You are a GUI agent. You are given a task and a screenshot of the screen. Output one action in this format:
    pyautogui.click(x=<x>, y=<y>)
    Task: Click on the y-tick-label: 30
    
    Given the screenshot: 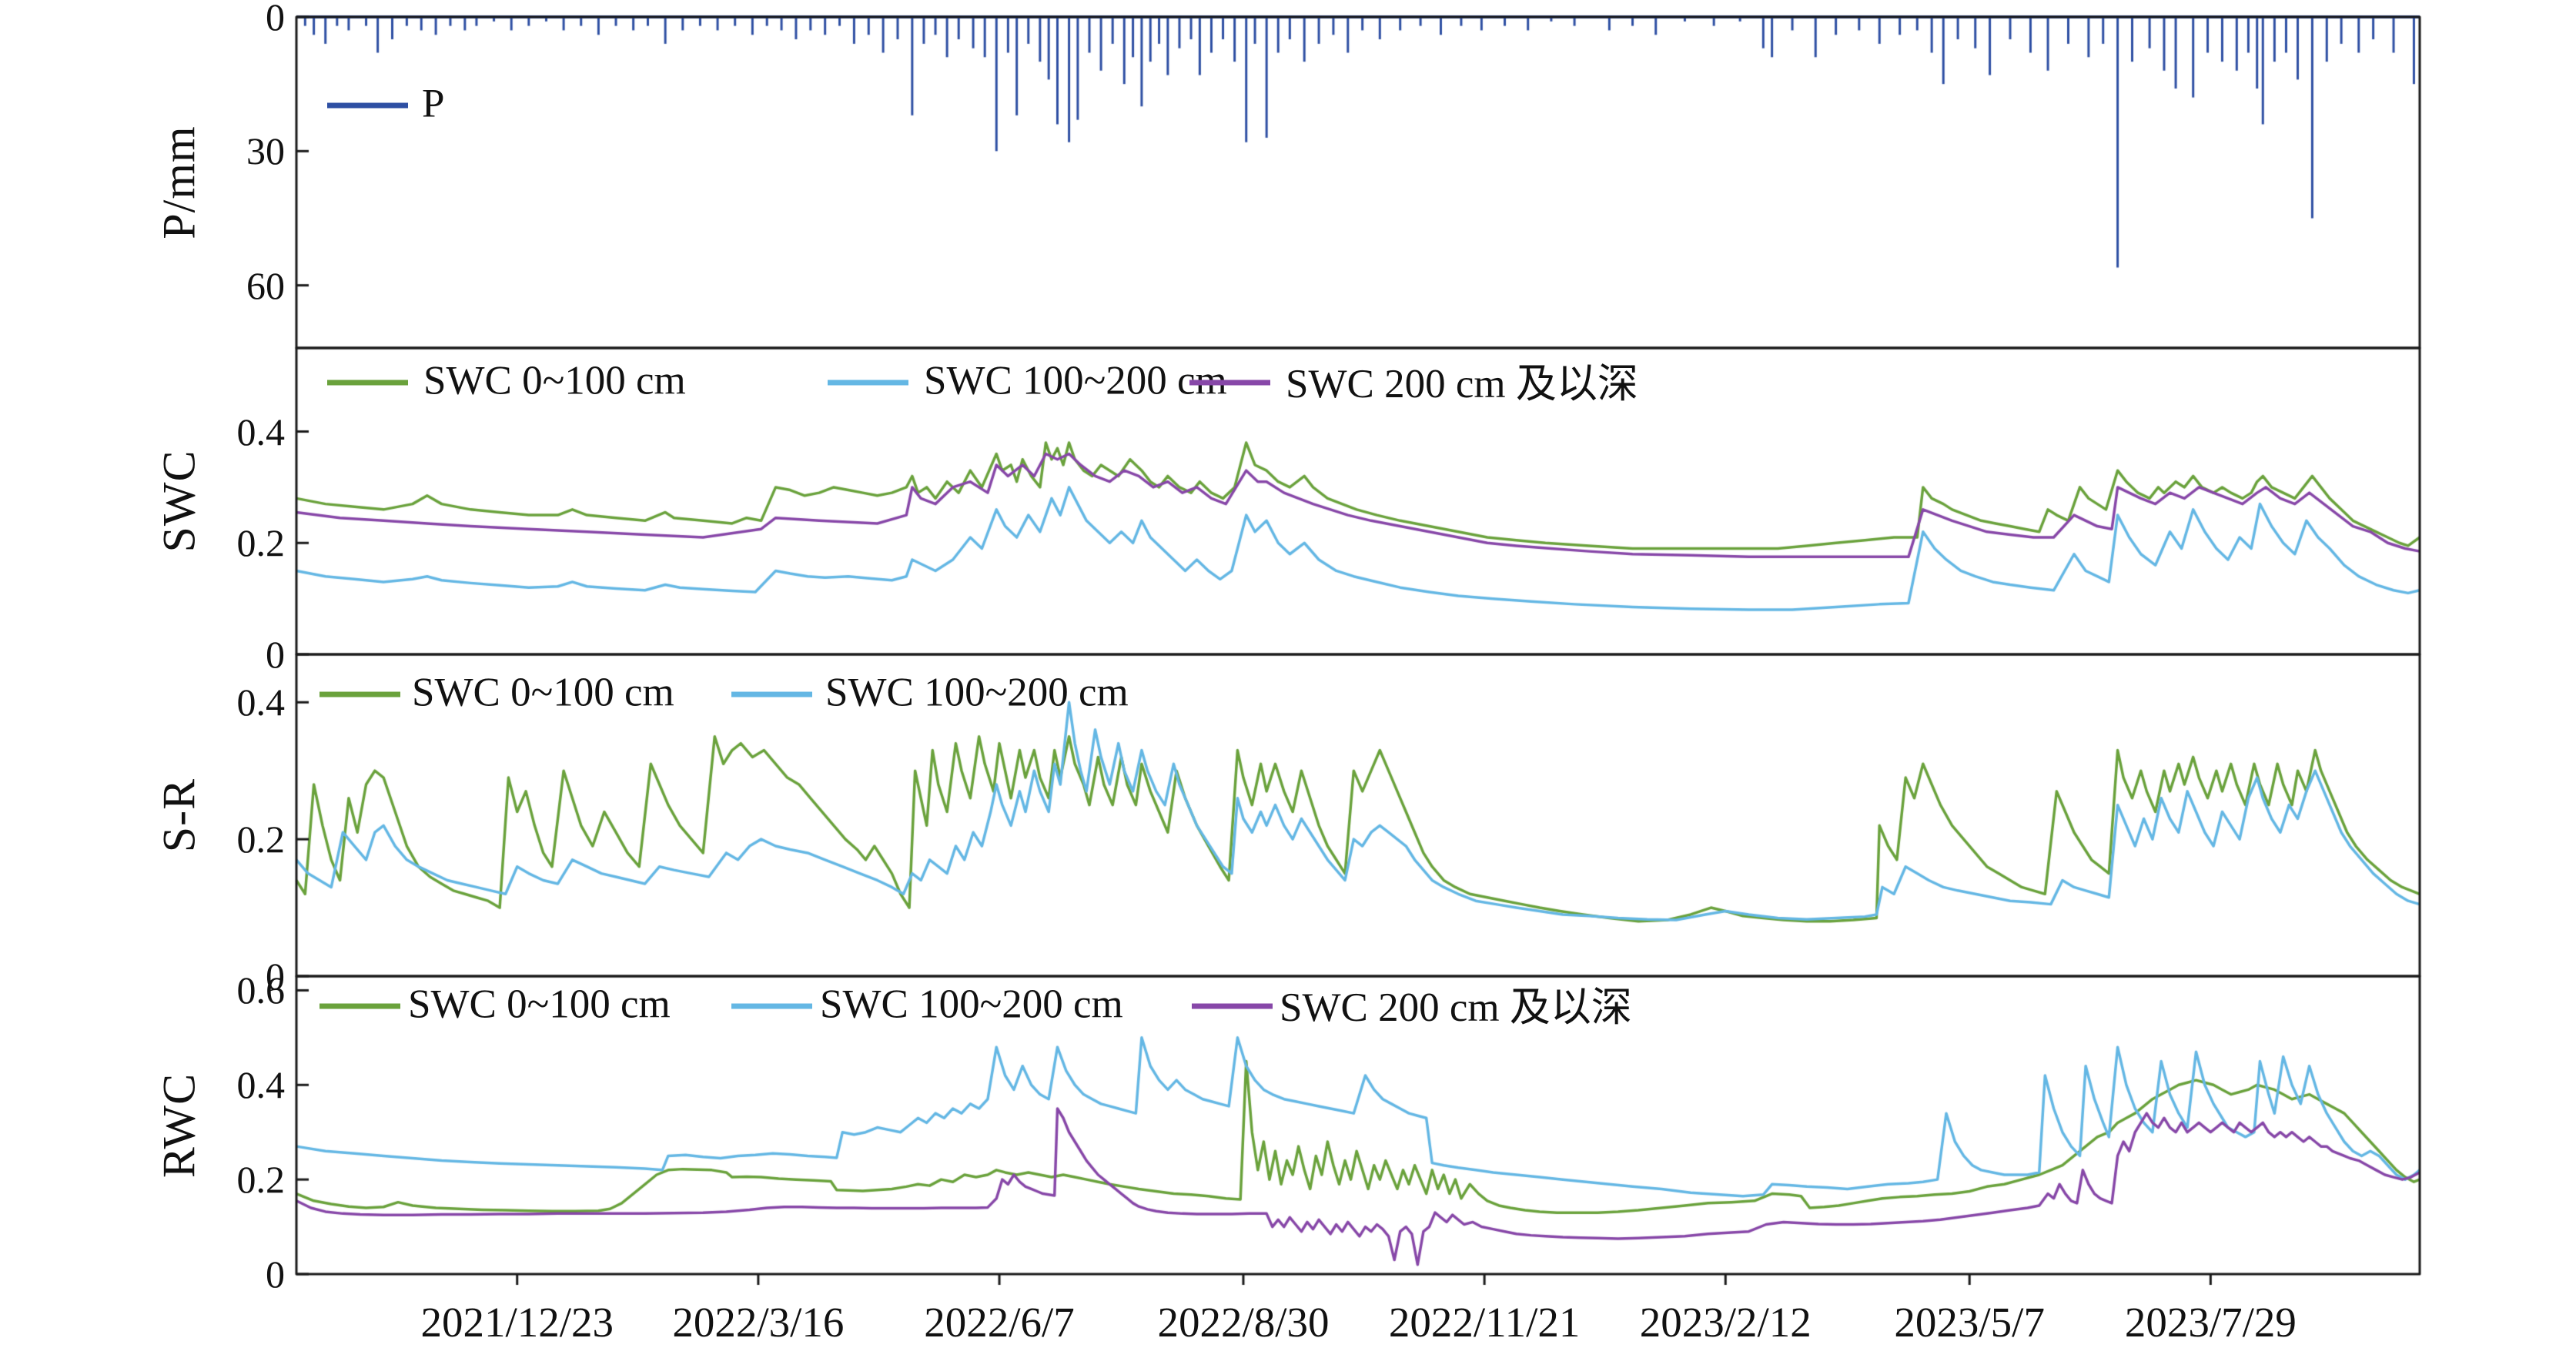 What is the action you would take?
    pyautogui.click(x=266, y=151)
    